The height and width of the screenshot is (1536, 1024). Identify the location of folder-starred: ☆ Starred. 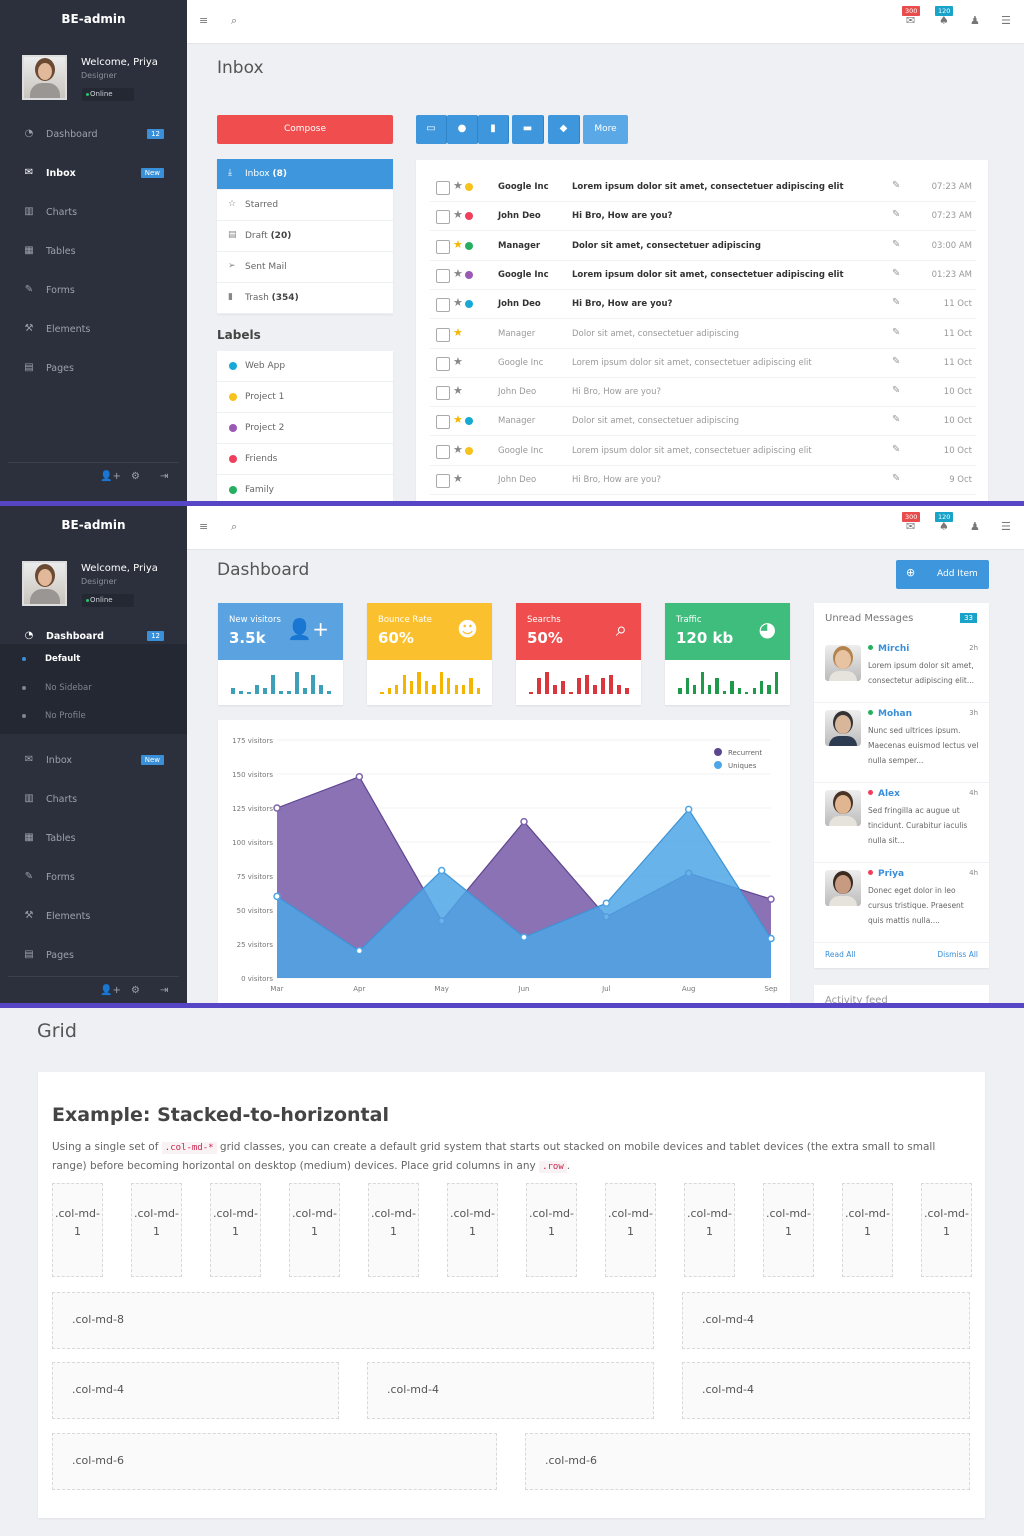
(305, 205).